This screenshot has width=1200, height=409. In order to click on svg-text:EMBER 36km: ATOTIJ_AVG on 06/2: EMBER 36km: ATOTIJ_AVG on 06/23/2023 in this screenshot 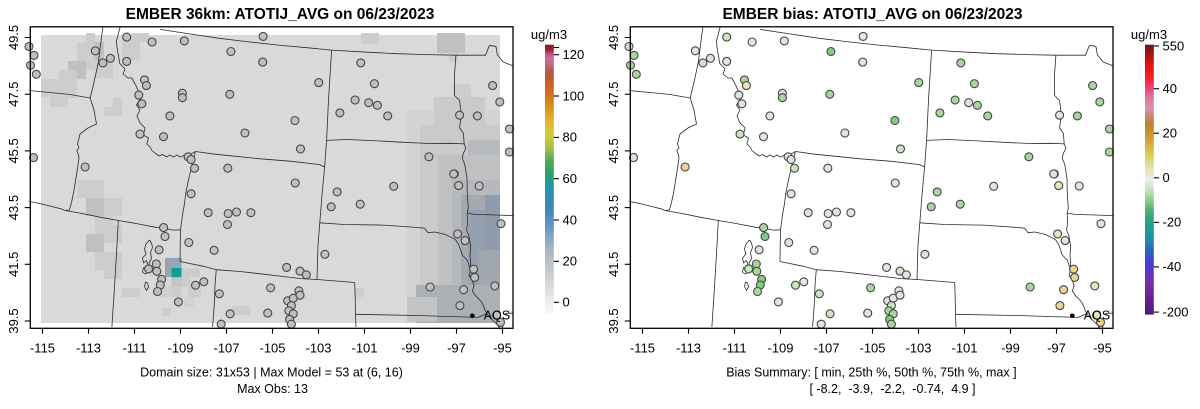, I will do `click(280, 14)`.